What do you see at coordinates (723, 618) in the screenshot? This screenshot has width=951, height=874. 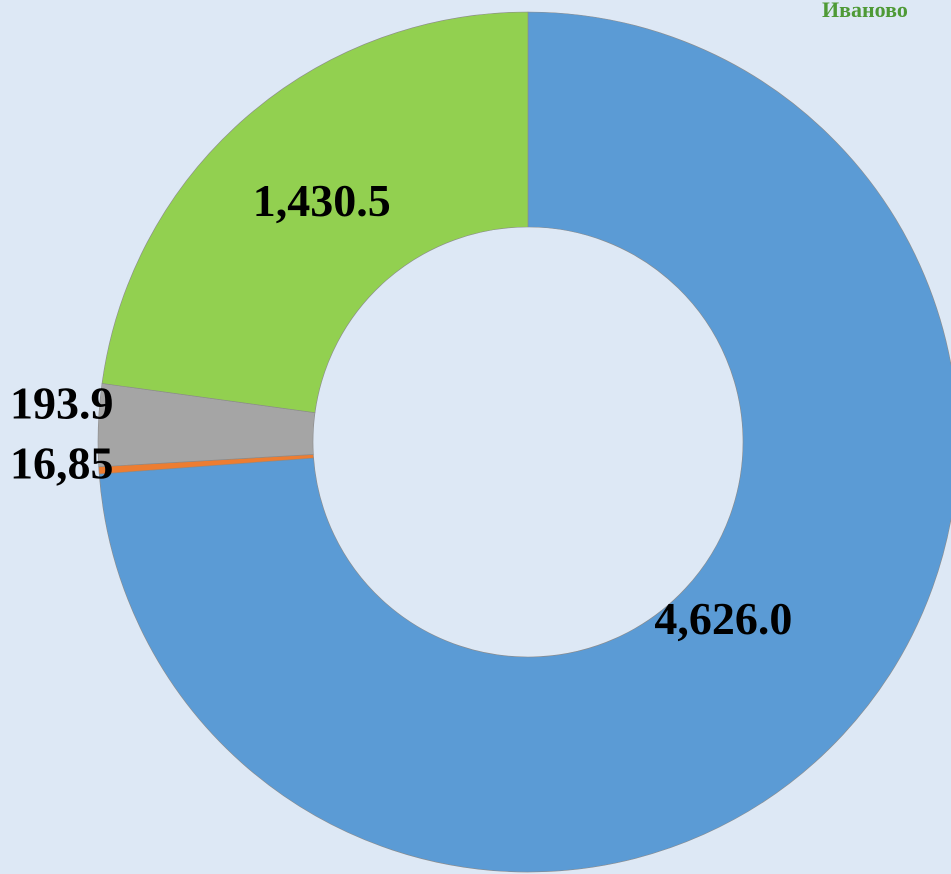 I see `data-label: 4,626.0` at bounding box center [723, 618].